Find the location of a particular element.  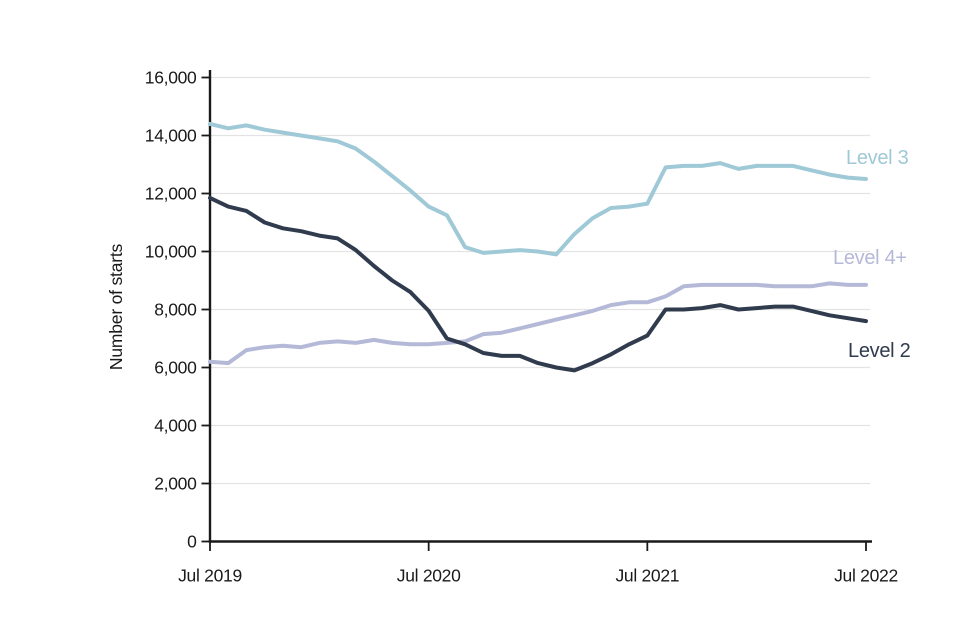

x-tick-label: Jul 2022 is located at coordinates (866, 576).